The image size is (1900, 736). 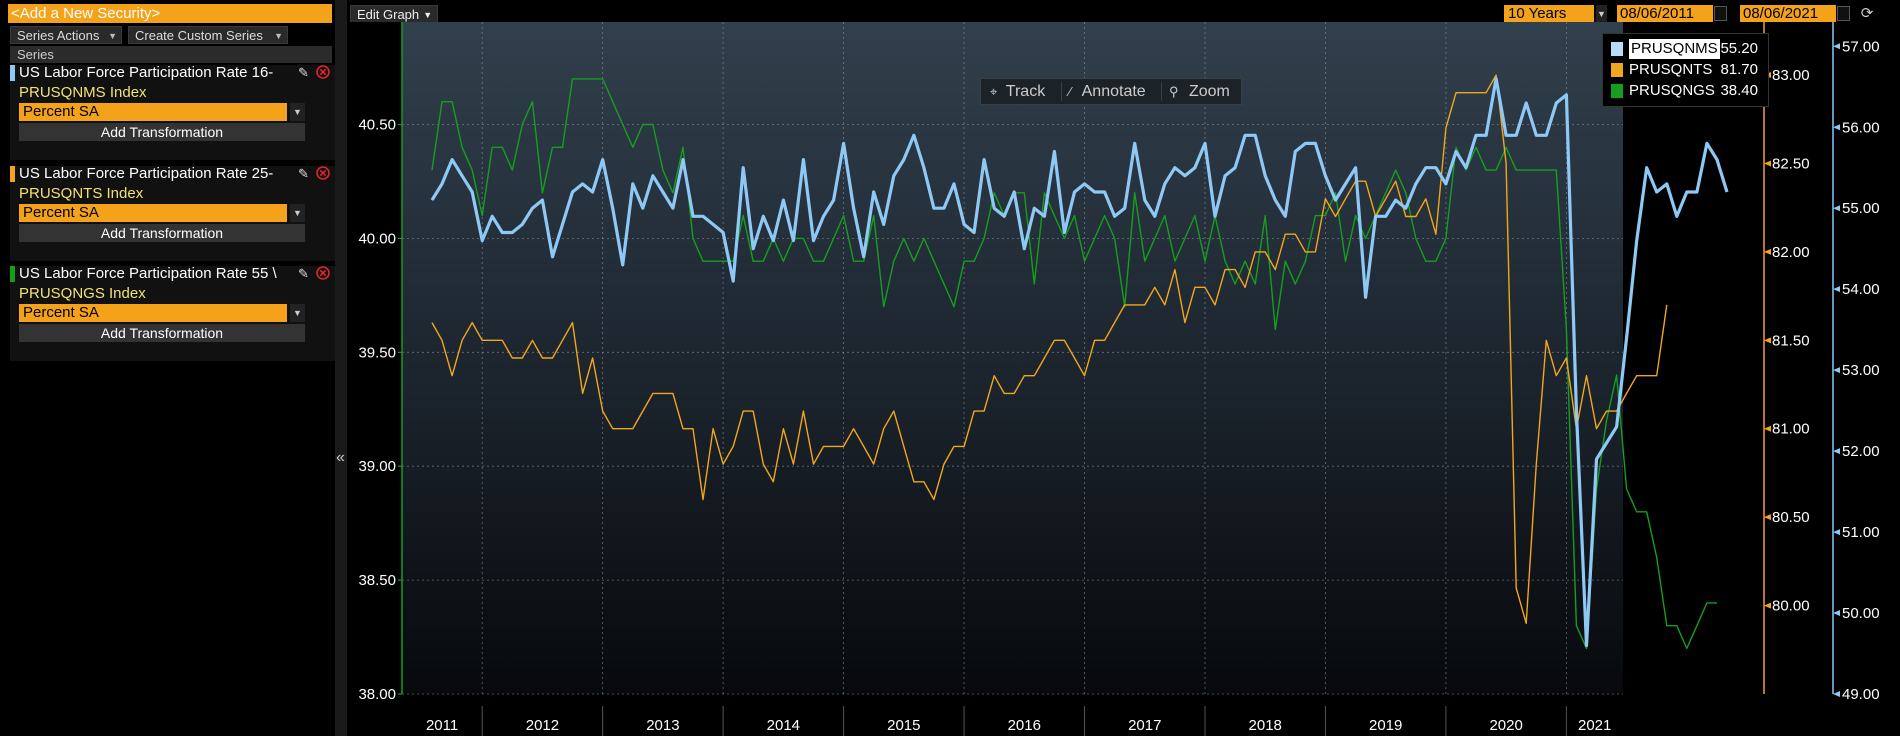 I want to click on right-axis-2-label: 50.00, so click(x=1861, y=613).